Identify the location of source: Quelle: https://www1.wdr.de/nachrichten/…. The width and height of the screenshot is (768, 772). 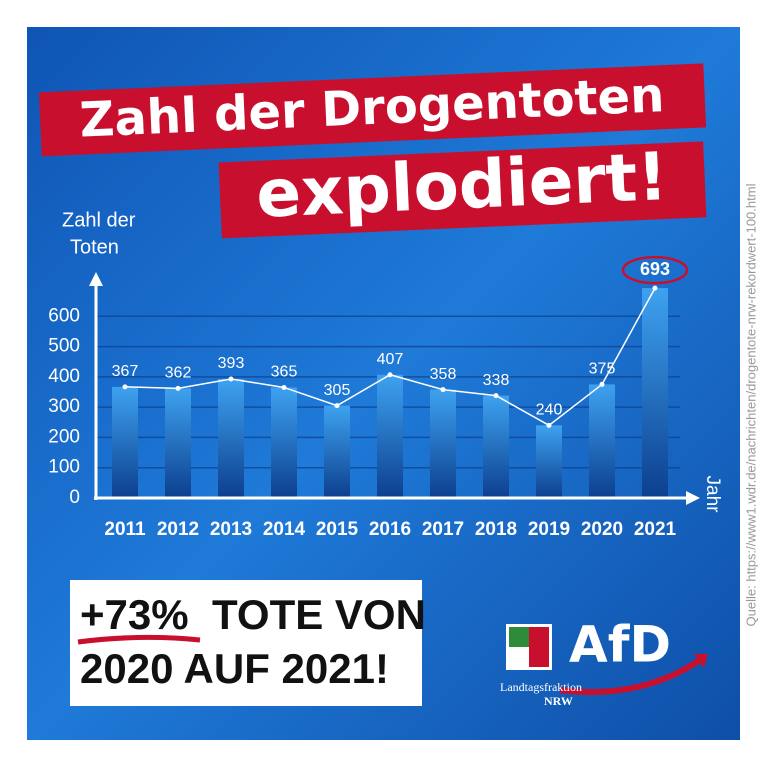
(750, 404).